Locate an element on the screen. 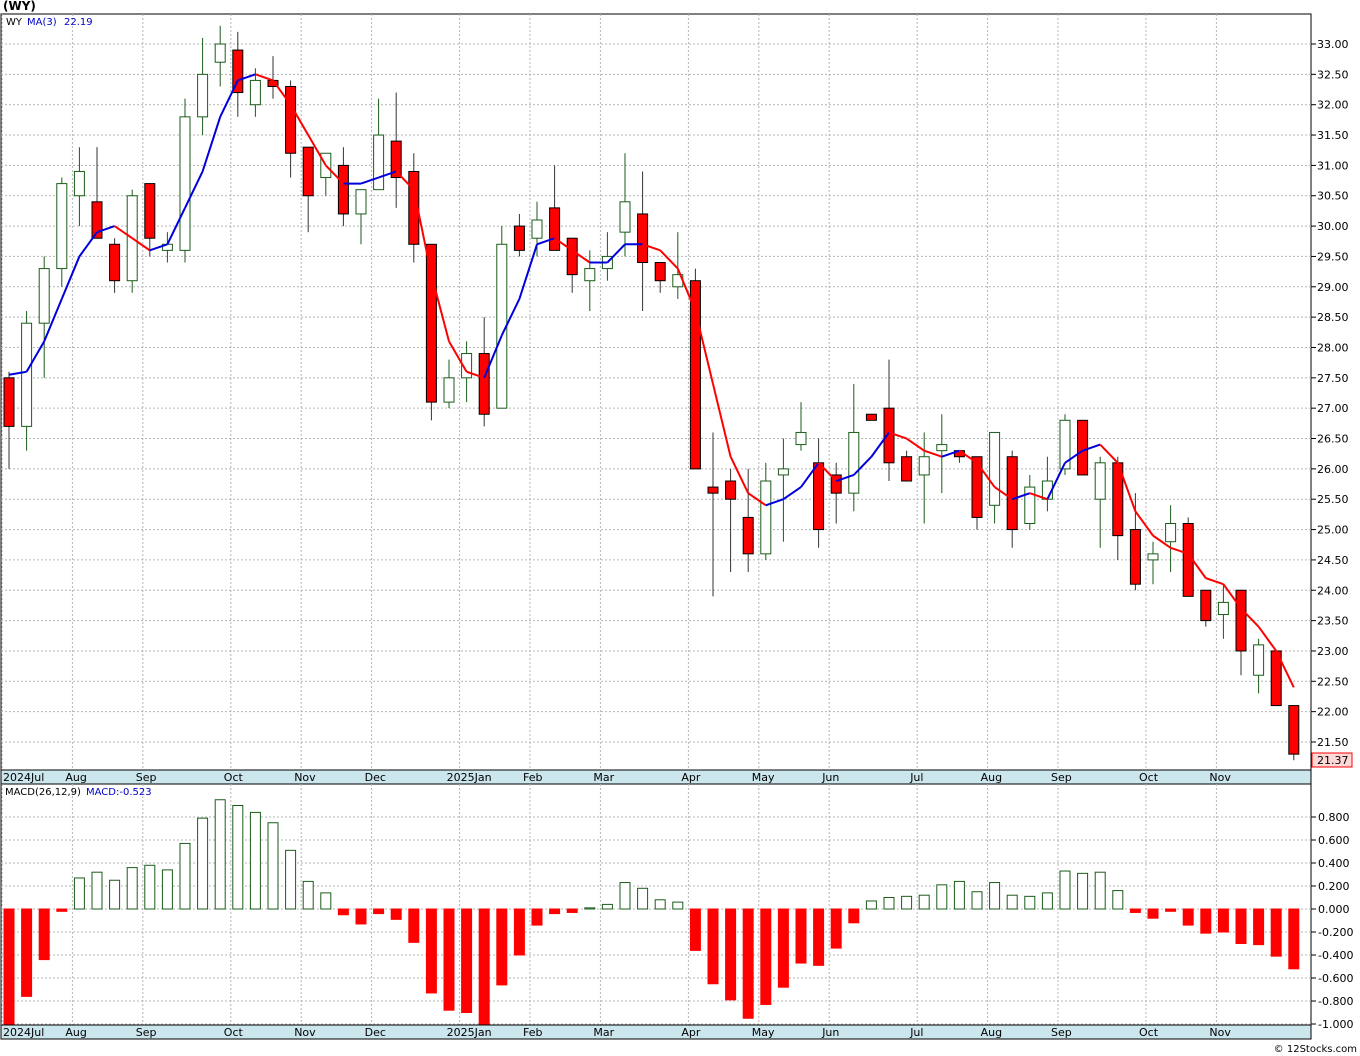  price-y-tick-label: 32.00 is located at coordinates (1333, 105).